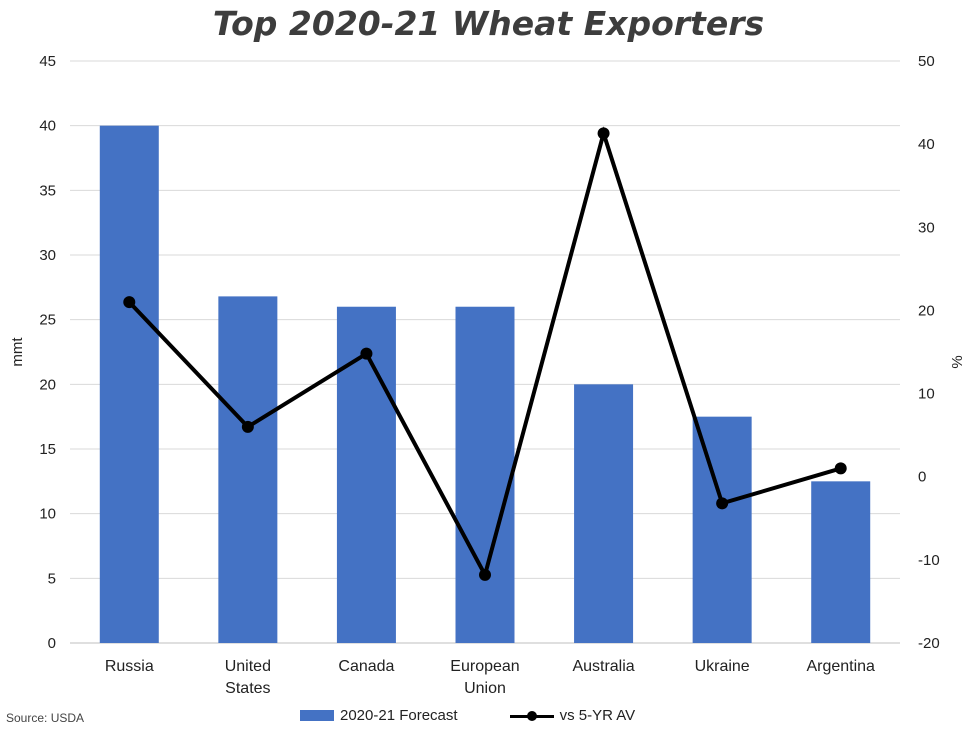  What do you see at coordinates (47, 384) in the screenshot?
I see `y-tick-label: 20` at bounding box center [47, 384].